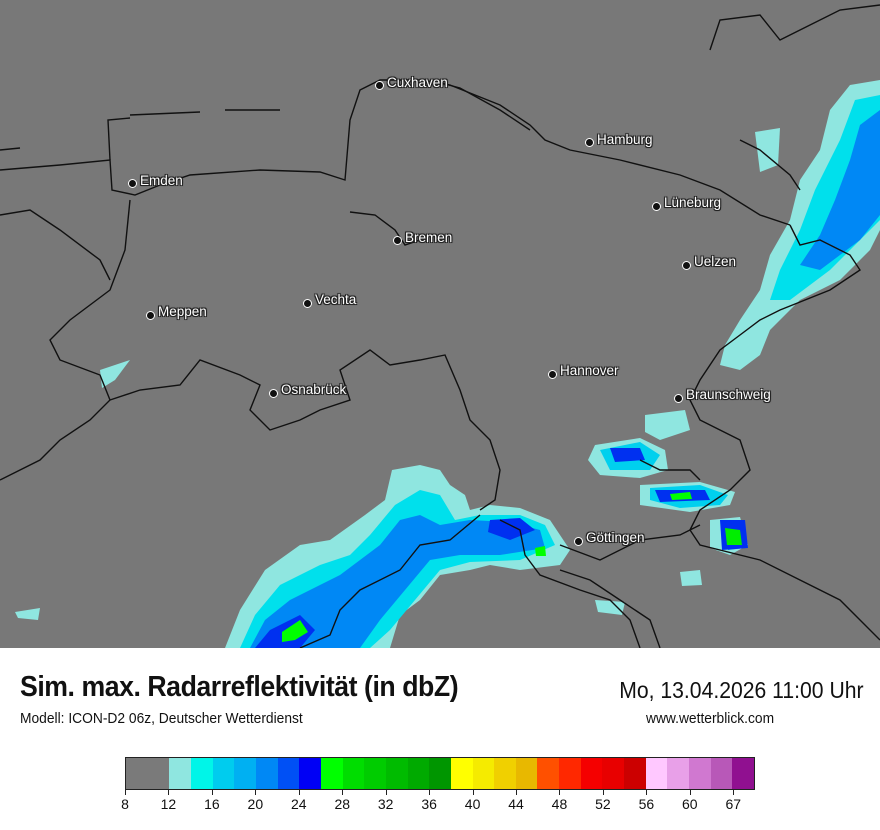  What do you see at coordinates (397, 581) in the screenshot?
I see `precip-blue` at bounding box center [397, 581].